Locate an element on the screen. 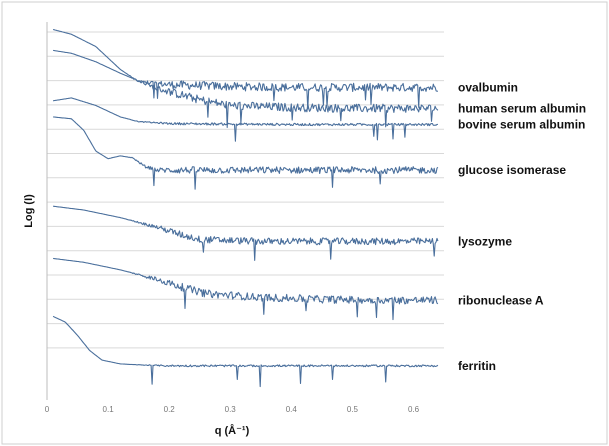 This screenshot has height=446, width=609. x-tick-label-0: 0 is located at coordinates (47, 409).